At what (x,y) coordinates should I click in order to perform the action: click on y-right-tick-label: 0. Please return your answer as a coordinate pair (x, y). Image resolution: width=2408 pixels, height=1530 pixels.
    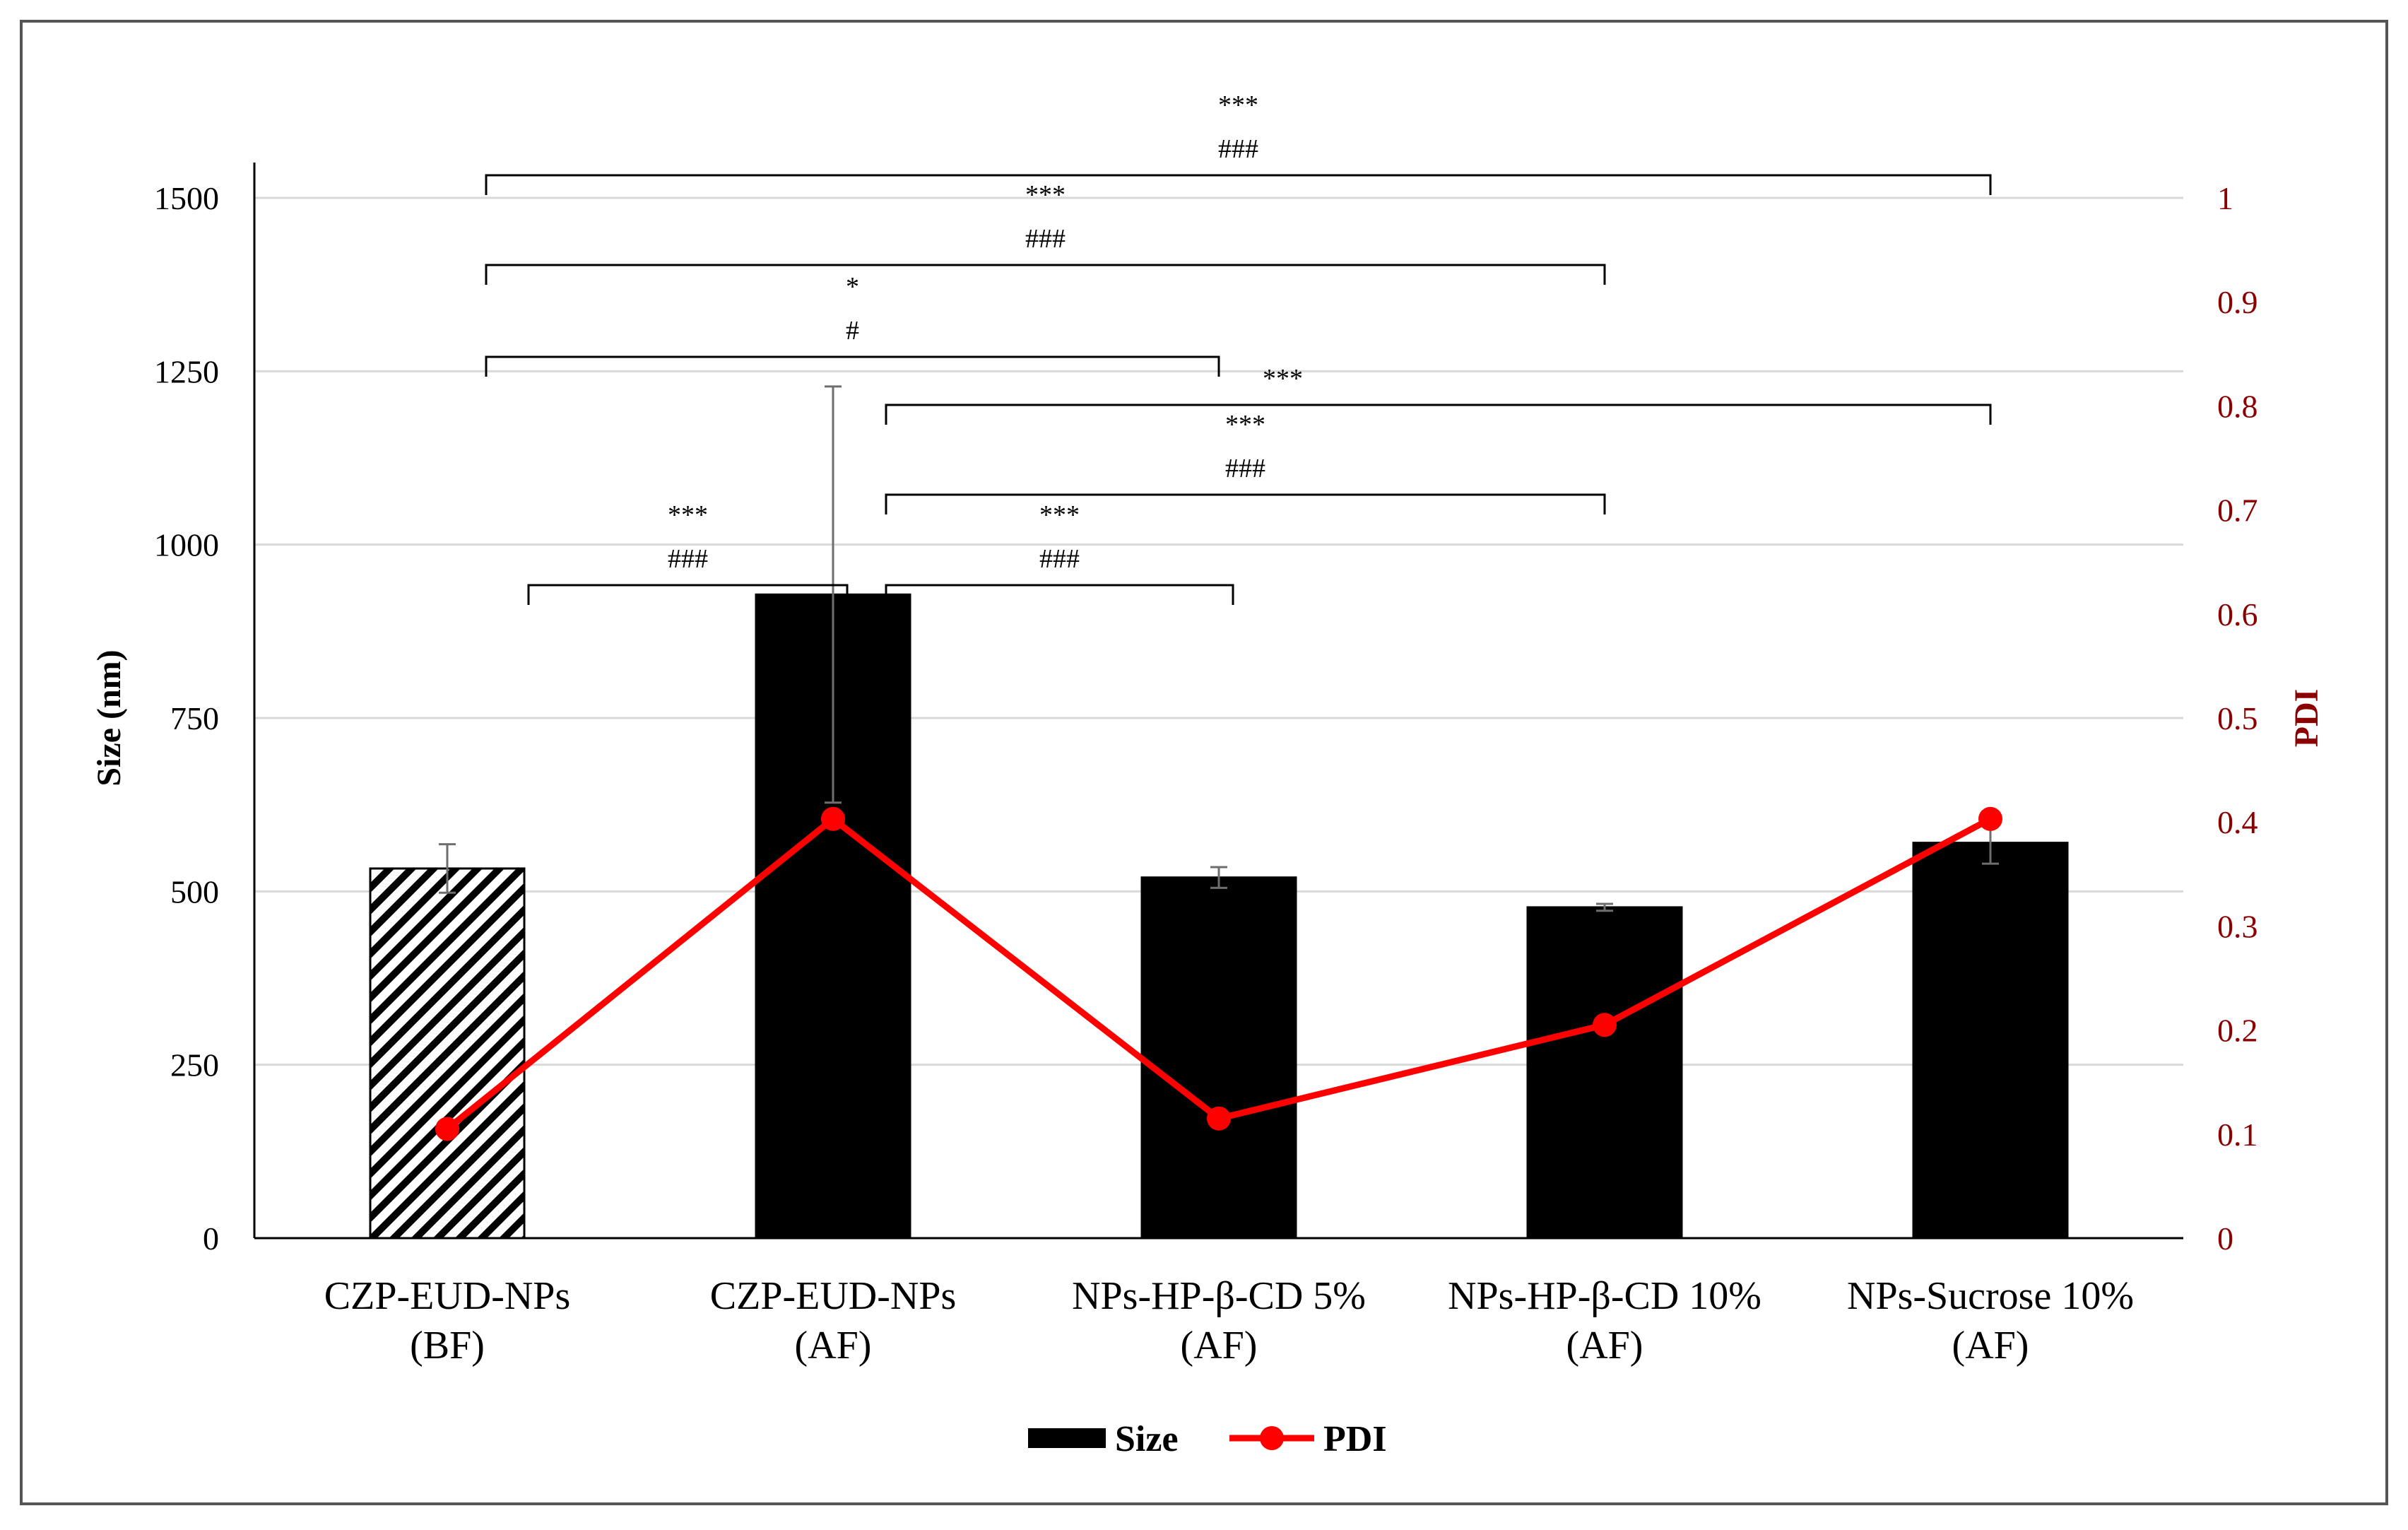
    Looking at the image, I should click on (2225, 1238).